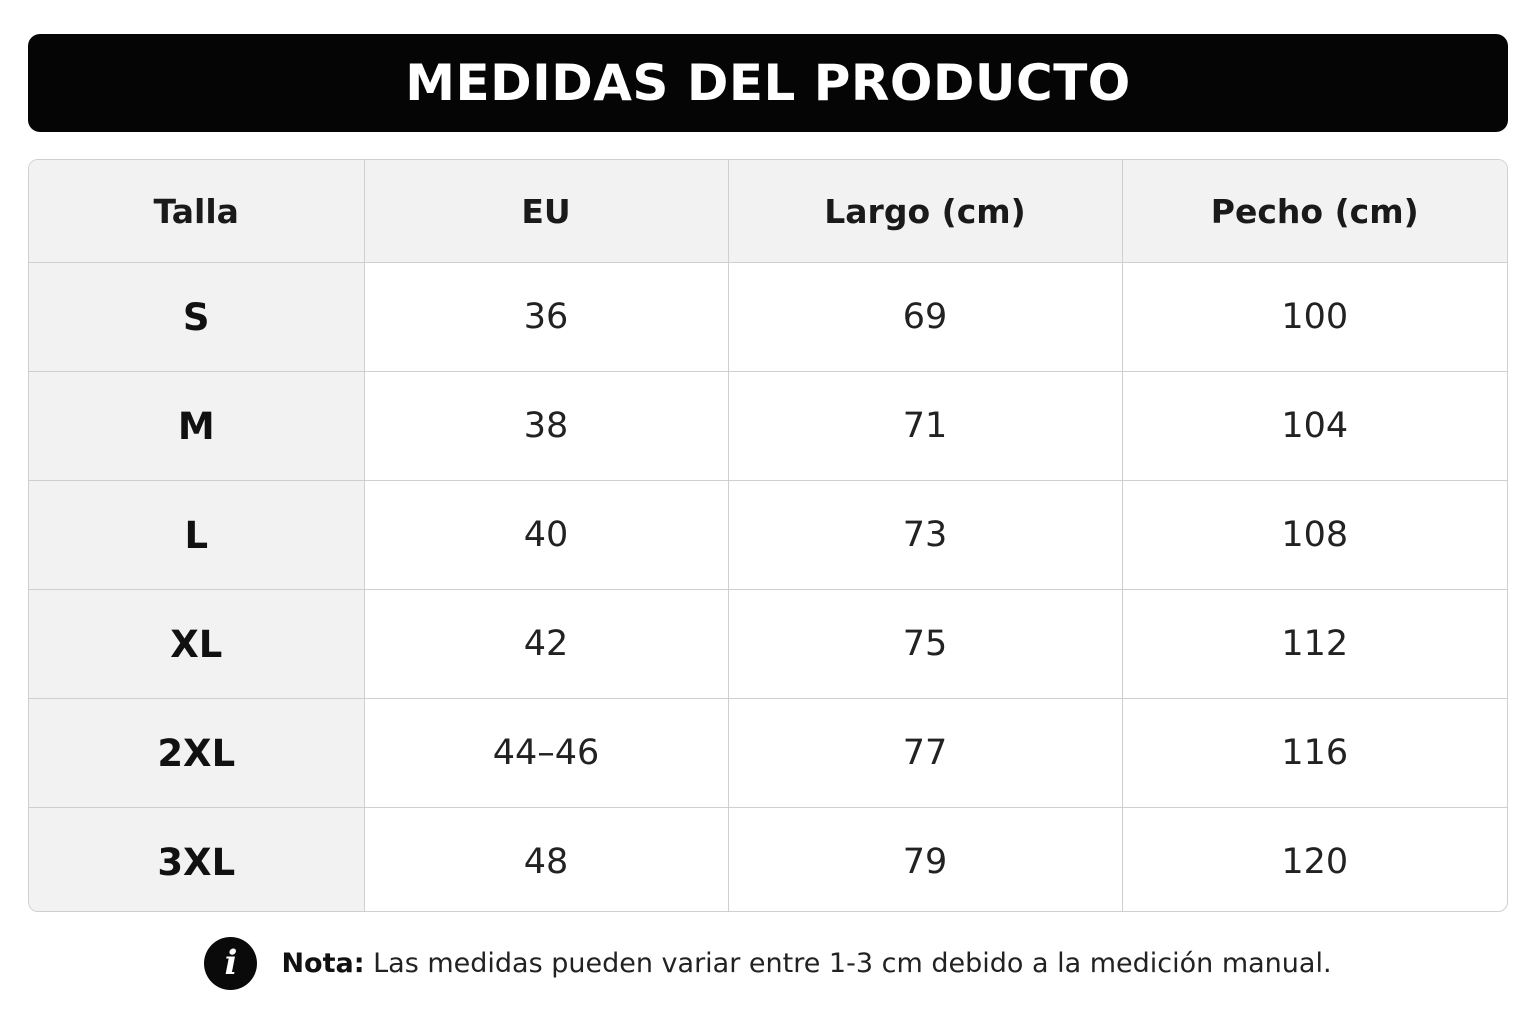 The image size is (1536, 1024). What do you see at coordinates (197, 211) in the screenshot?
I see `column-header-talla: Talla` at bounding box center [197, 211].